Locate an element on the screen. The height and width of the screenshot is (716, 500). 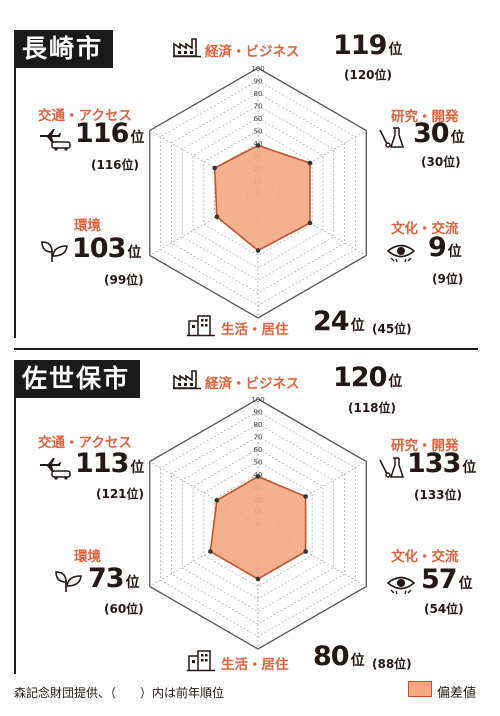
rank-number: 116 is located at coordinates (102, 133).